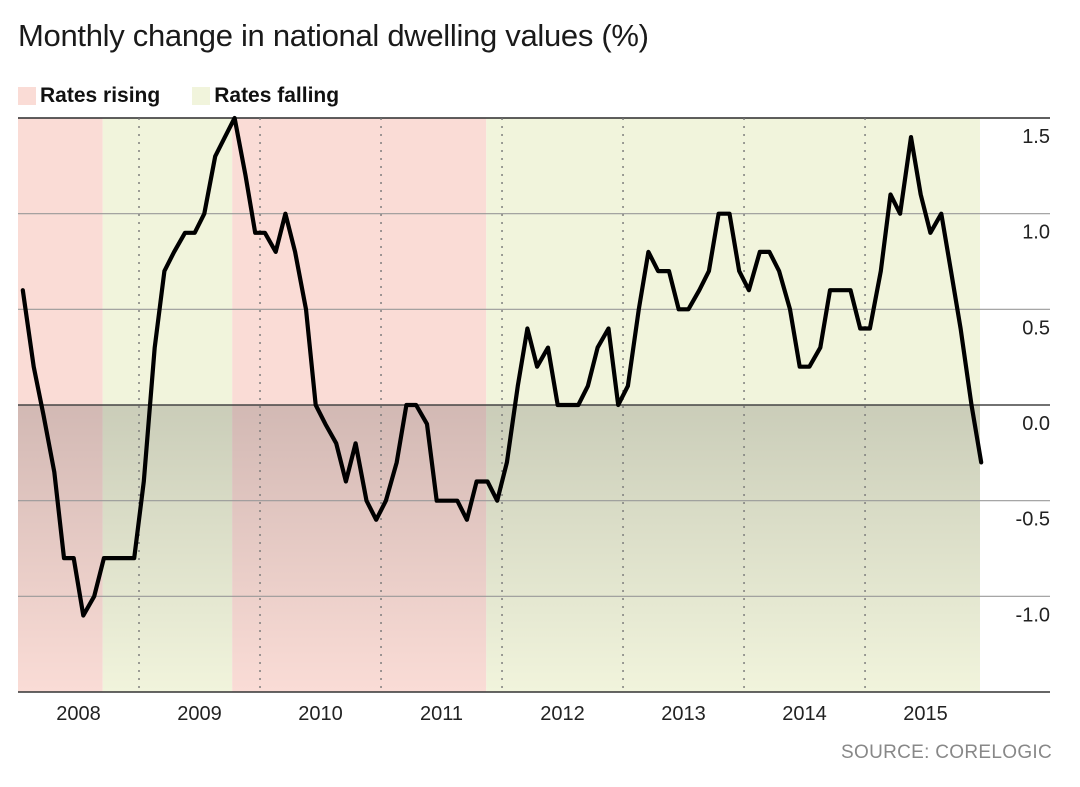 Image resolution: width=1080 pixels, height=787 pixels. Describe the element at coordinates (277, 95) in the screenshot. I see `legend-label-rates-falling: Rates falling` at that location.